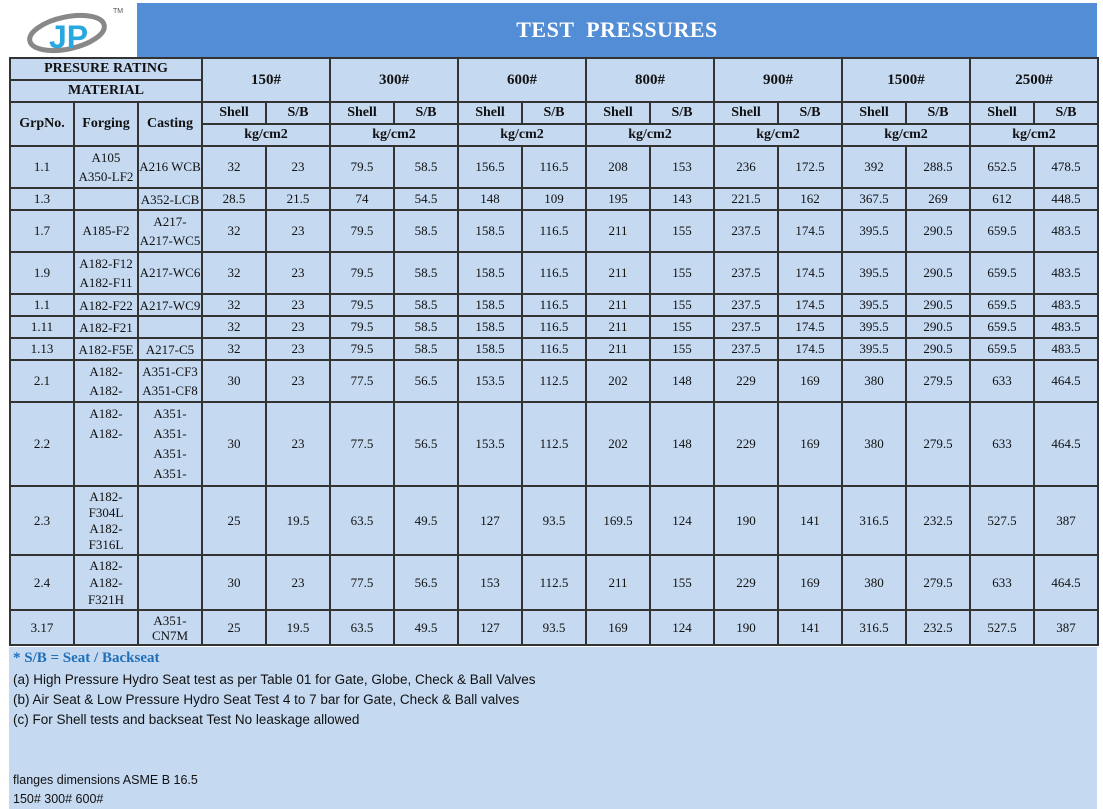 This screenshot has width=1103, height=809. Describe the element at coordinates (938, 520) in the screenshot. I see `sb-value: 232.5` at that location.